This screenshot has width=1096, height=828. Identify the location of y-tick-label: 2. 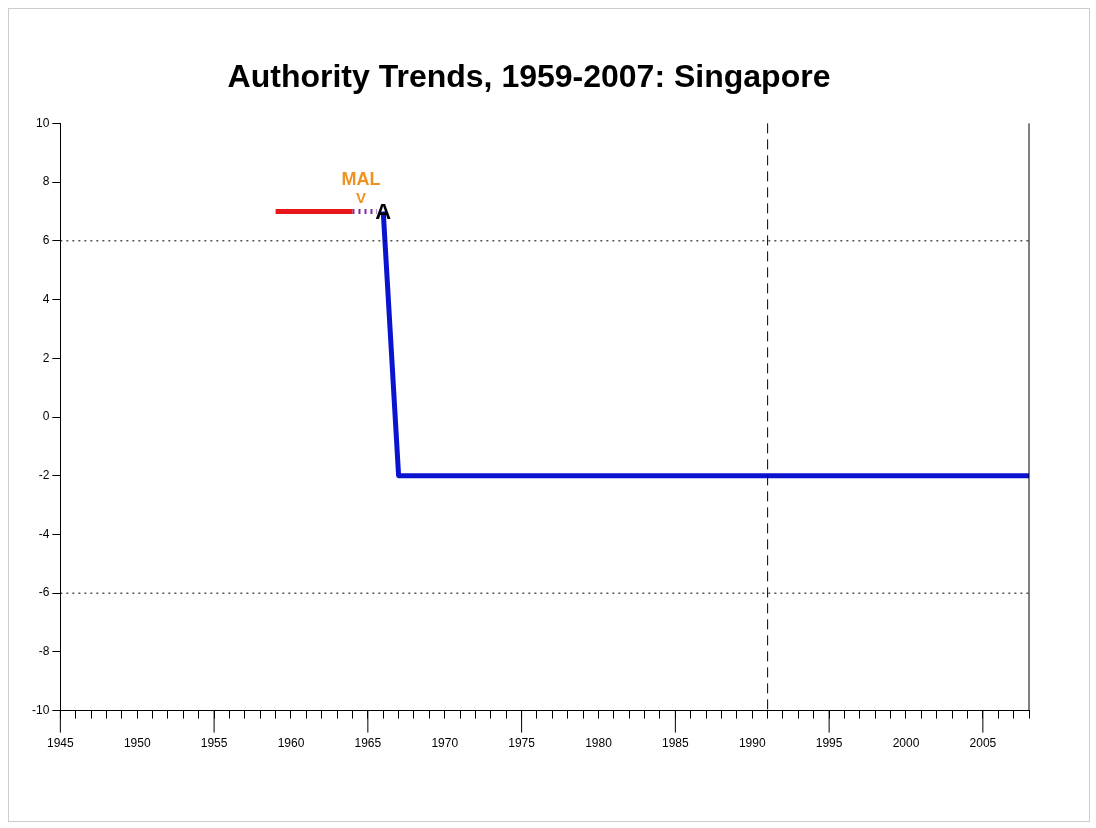
(46, 357).